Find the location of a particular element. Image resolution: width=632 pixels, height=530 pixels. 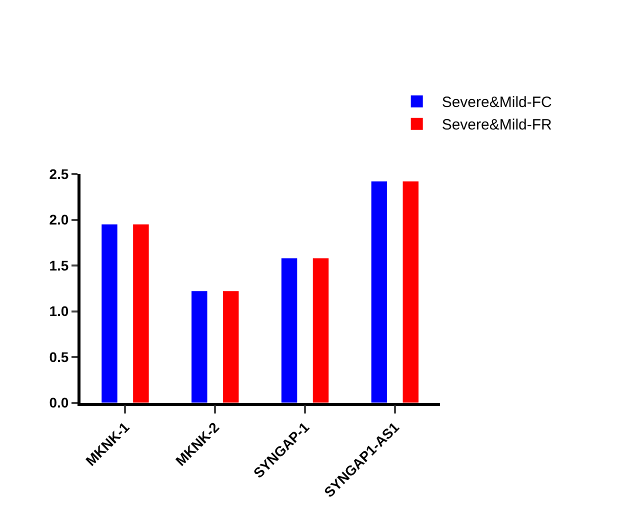

y-tick-label: 0.5 is located at coordinates (59, 356).